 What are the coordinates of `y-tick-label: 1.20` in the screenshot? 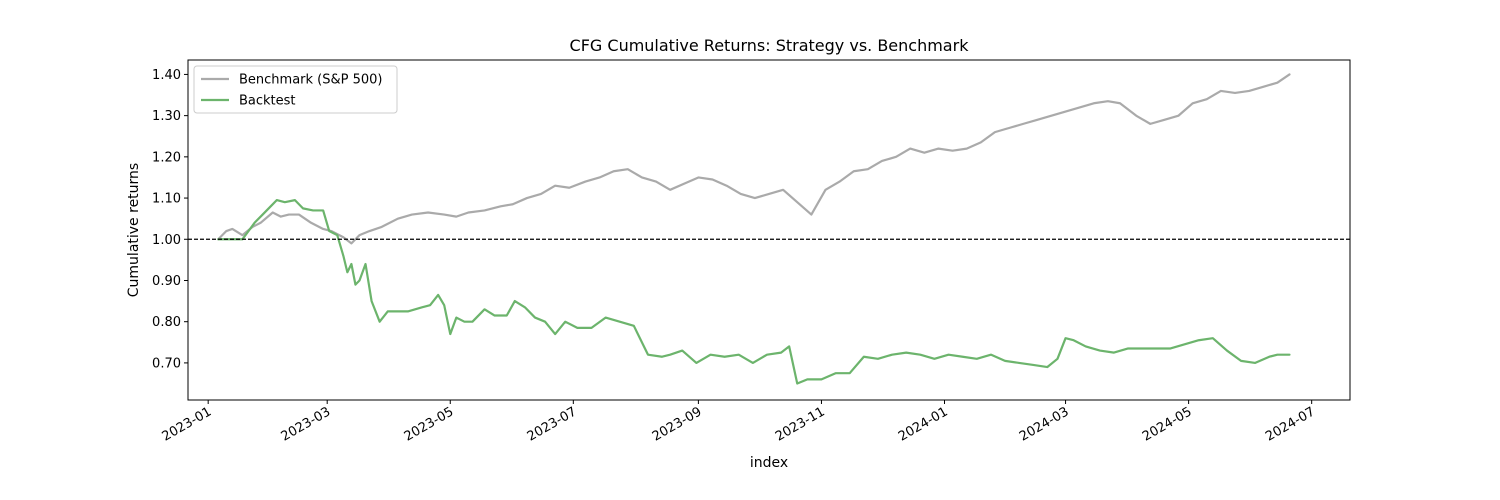 It's located at (166, 157).